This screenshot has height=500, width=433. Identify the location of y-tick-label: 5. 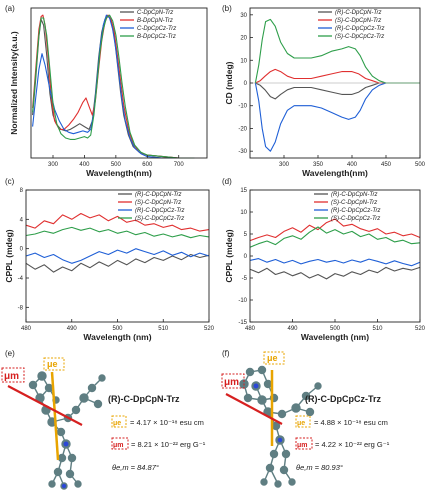
(246, 235).